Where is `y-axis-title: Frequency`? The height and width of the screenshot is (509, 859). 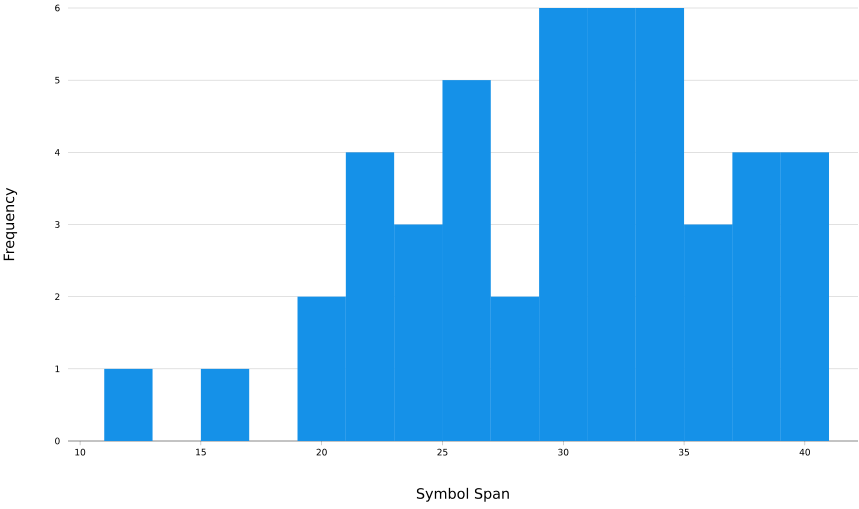
y-axis-title: Frequency is located at coordinates (11, 224).